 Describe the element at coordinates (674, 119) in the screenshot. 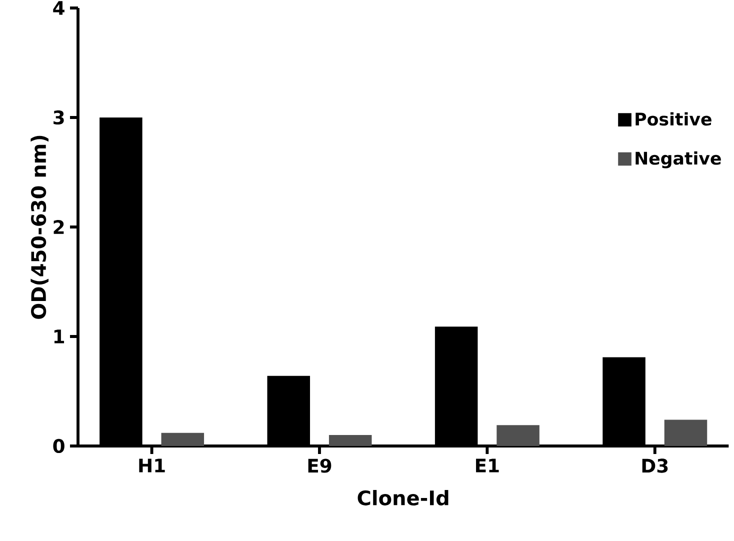

I see `legend-label: Positive` at that location.